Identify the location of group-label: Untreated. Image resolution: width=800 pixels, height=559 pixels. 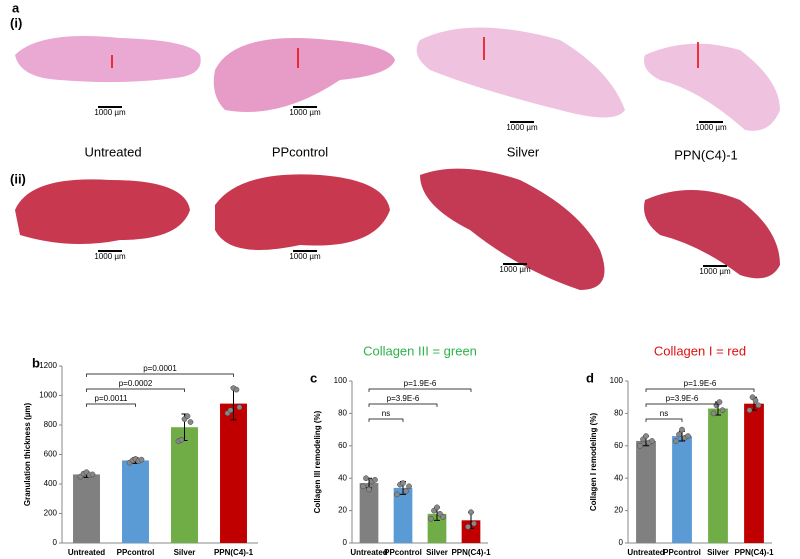
(112, 151).